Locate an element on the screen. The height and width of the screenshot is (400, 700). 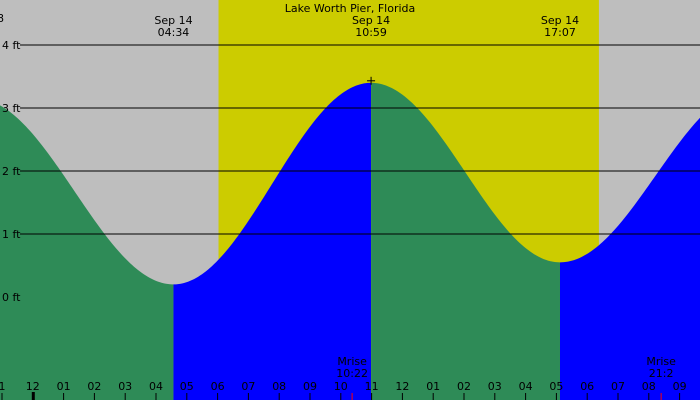
x-tick-label: 11 is located at coordinates (372, 386).